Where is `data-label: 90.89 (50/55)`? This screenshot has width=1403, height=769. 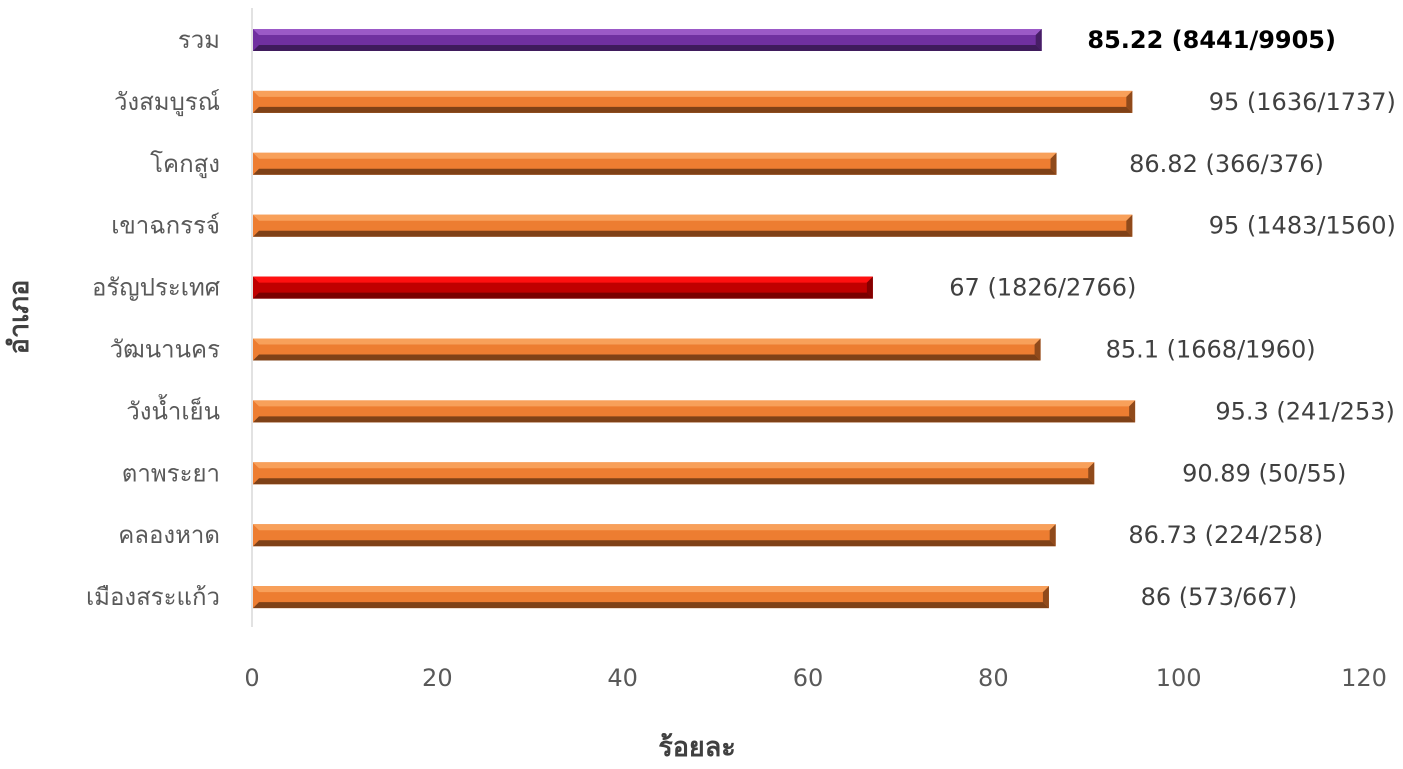 data-label: 90.89 (50/55) is located at coordinates (1264, 473).